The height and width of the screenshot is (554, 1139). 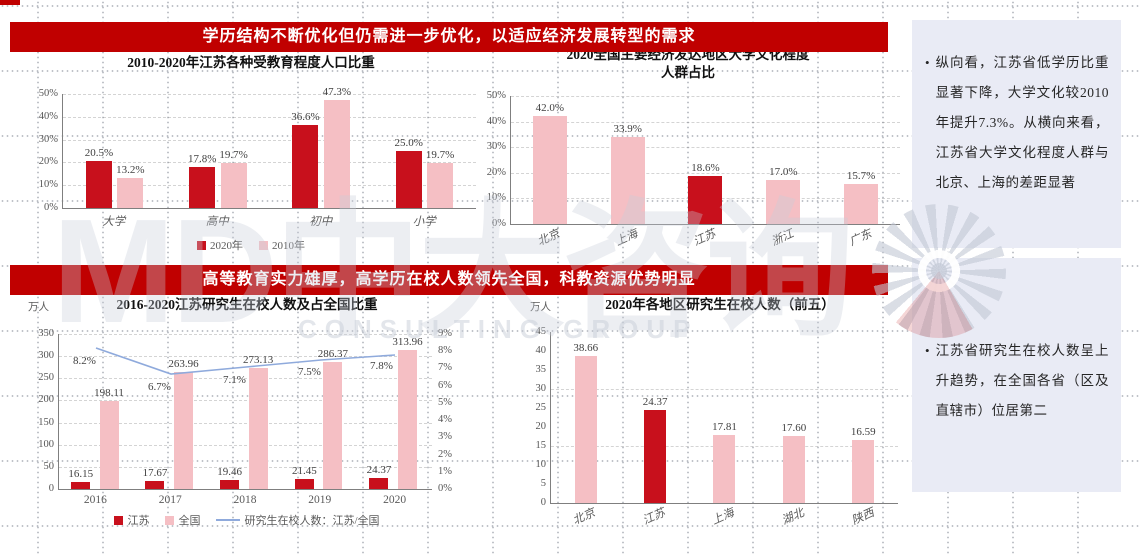 What do you see at coordinates (627, 174) in the screenshot?
I see `bar-group: 33.9%` at bounding box center [627, 174].